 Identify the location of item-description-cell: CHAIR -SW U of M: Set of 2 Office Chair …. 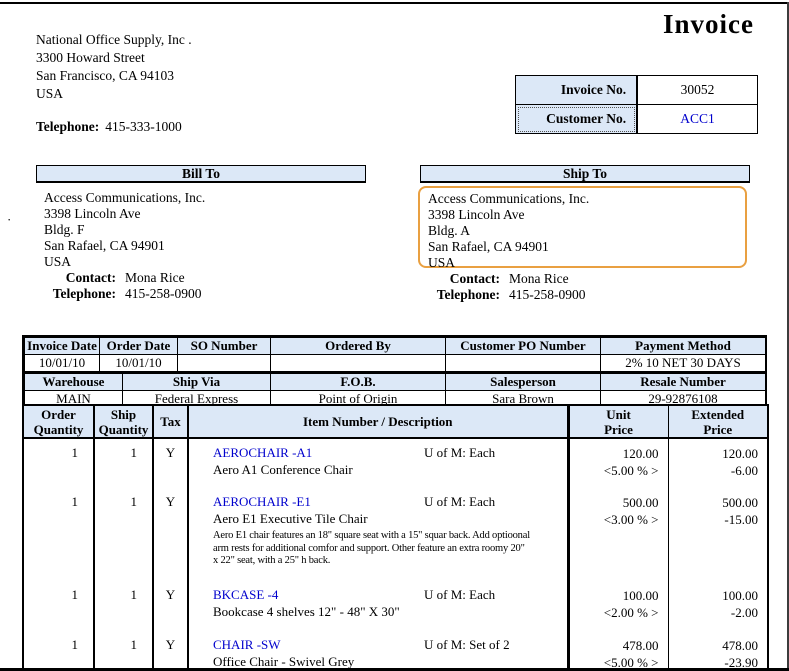
(378, 651).